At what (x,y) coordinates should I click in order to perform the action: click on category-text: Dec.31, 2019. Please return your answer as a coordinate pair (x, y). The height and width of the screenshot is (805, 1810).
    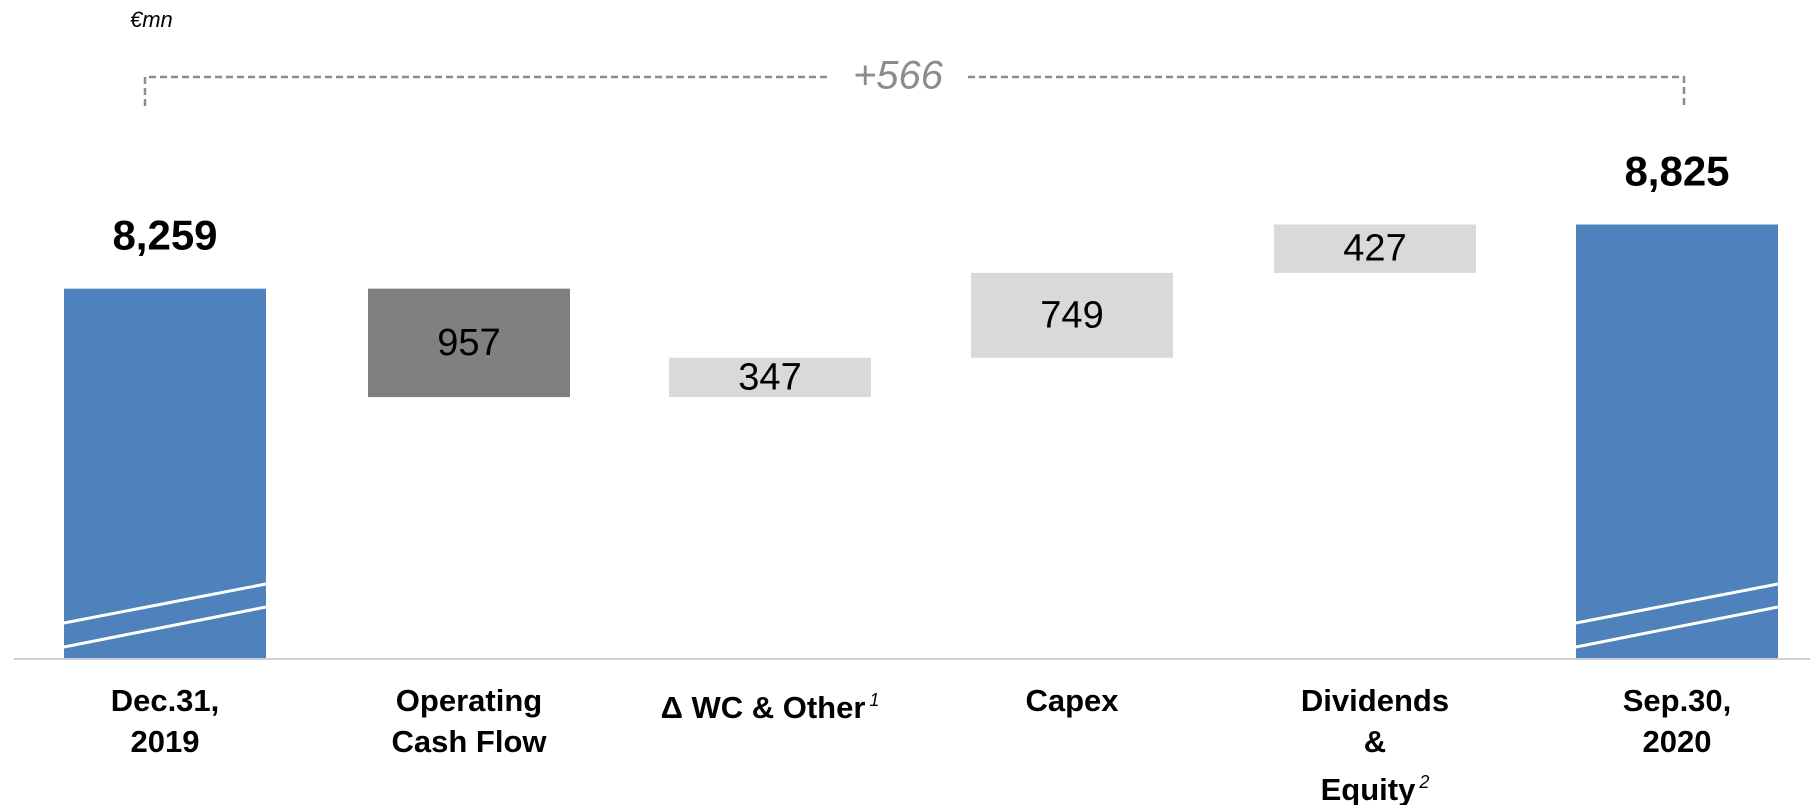
    Looking at the image, I should click on (165, 721).